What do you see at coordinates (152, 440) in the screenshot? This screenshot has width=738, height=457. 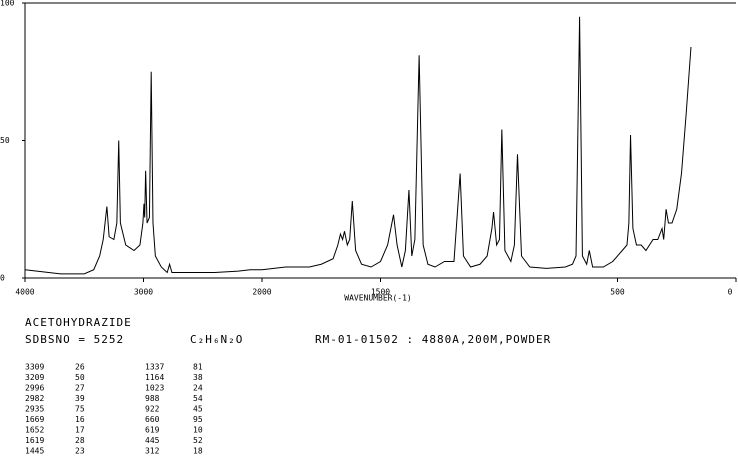 I see `peak-table-cell: 445` at bounding box center [152, 440].